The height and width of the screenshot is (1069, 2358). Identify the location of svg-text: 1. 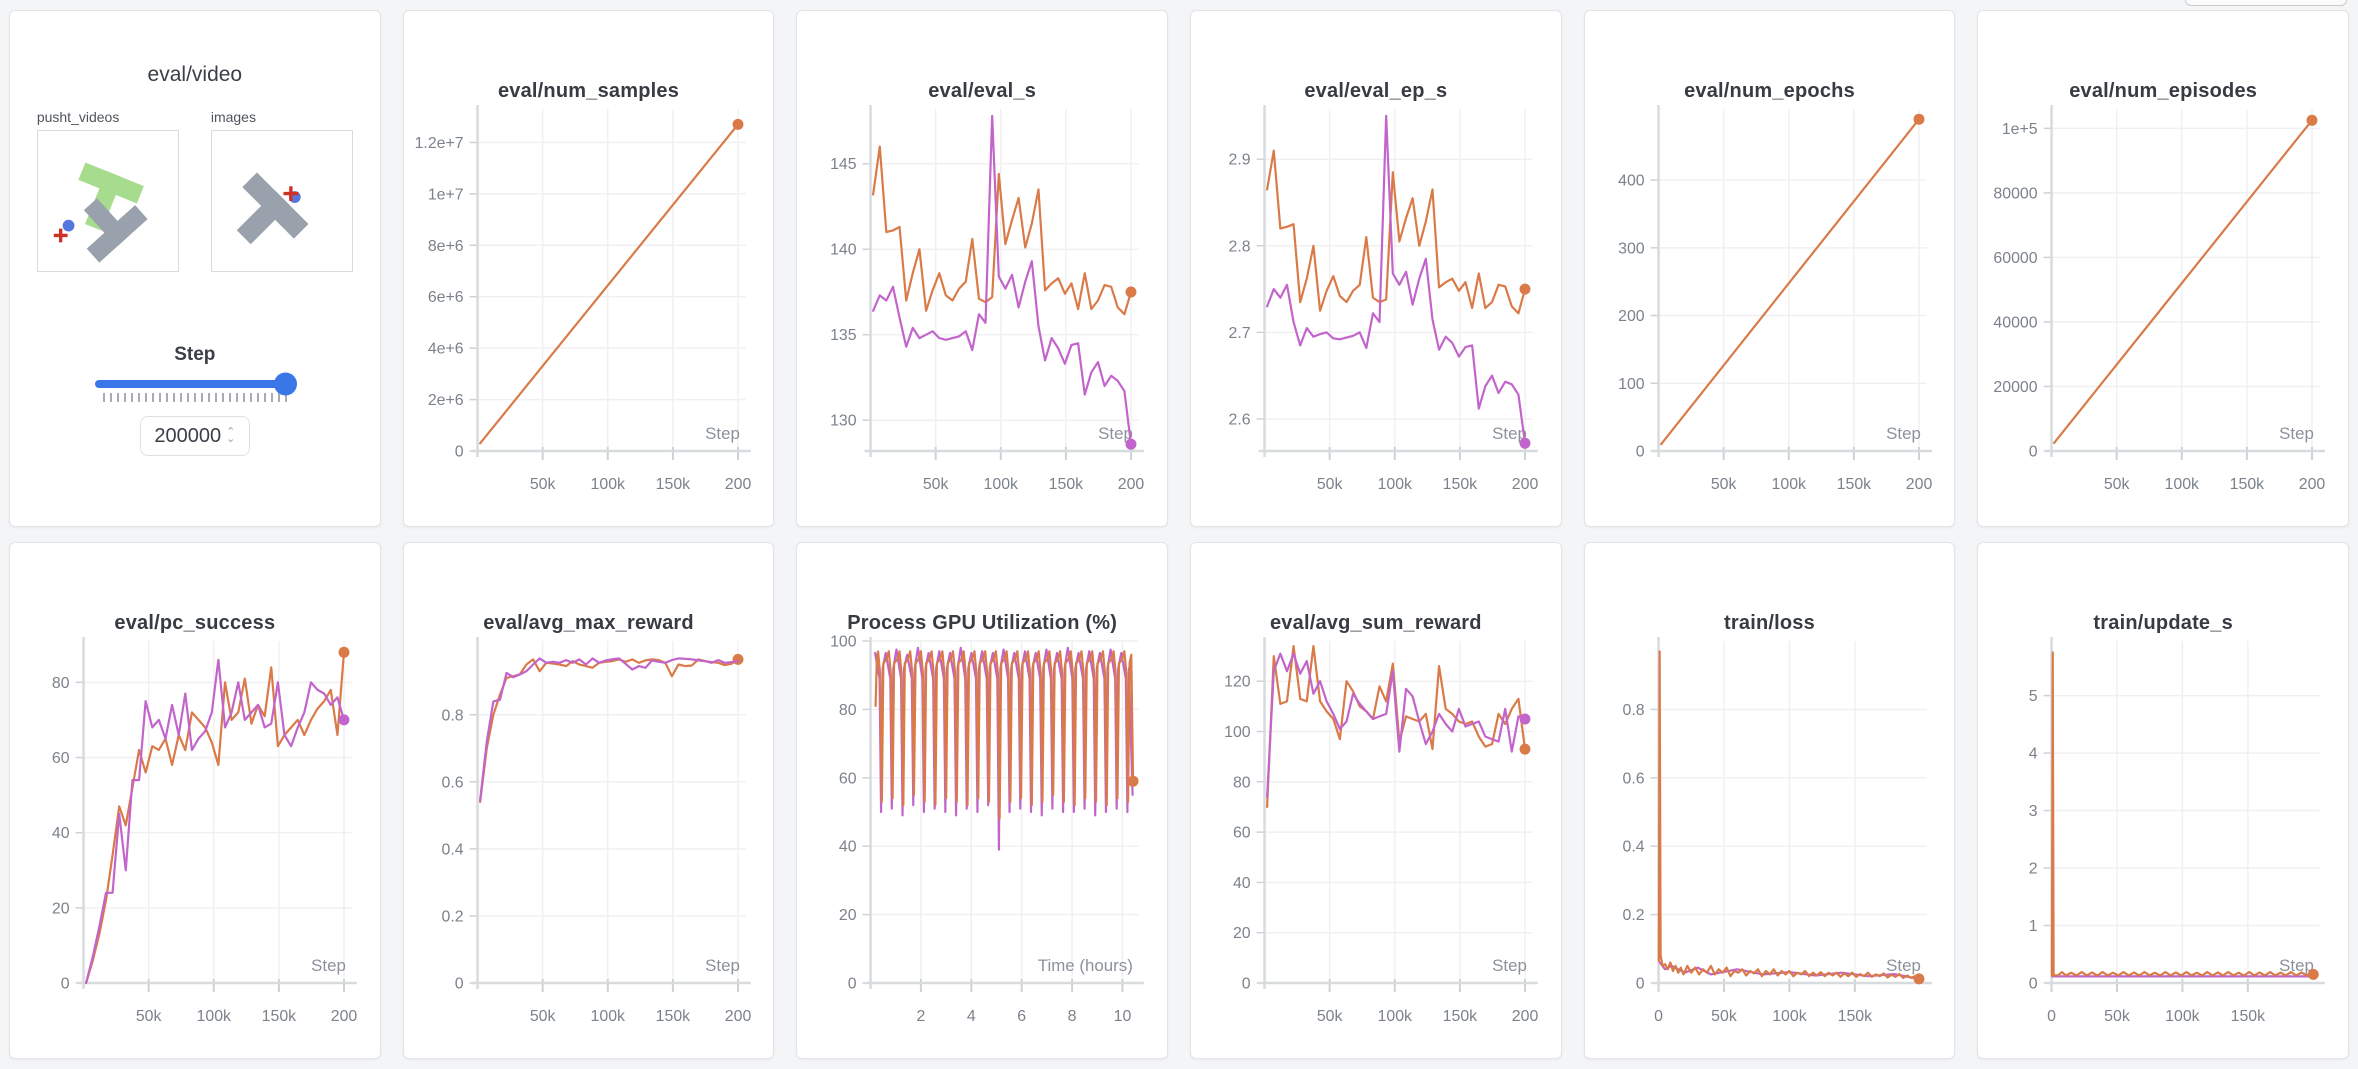
(2033, 926).